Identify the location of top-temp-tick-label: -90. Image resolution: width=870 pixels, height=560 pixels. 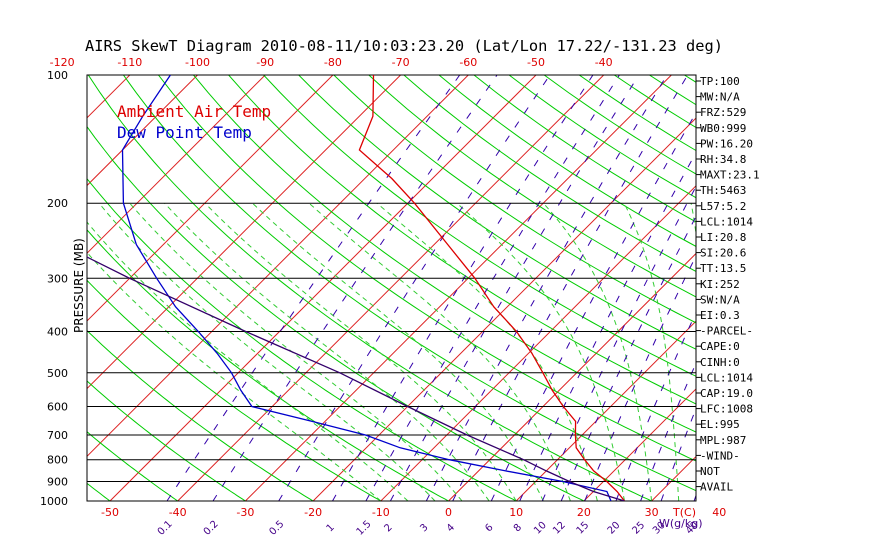
(265, 62).